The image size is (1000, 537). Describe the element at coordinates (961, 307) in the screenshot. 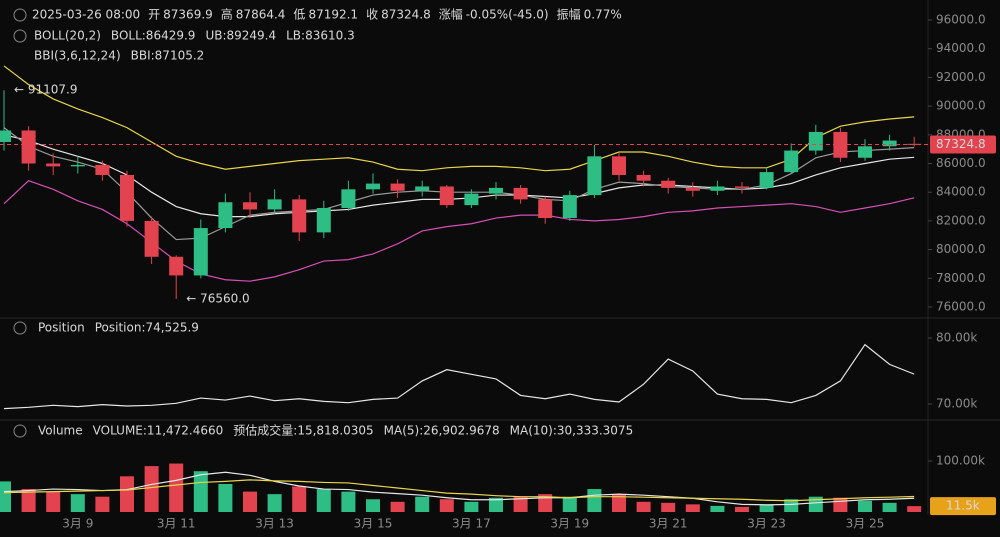

I see `y-tick-label: 76000.0` at that location.